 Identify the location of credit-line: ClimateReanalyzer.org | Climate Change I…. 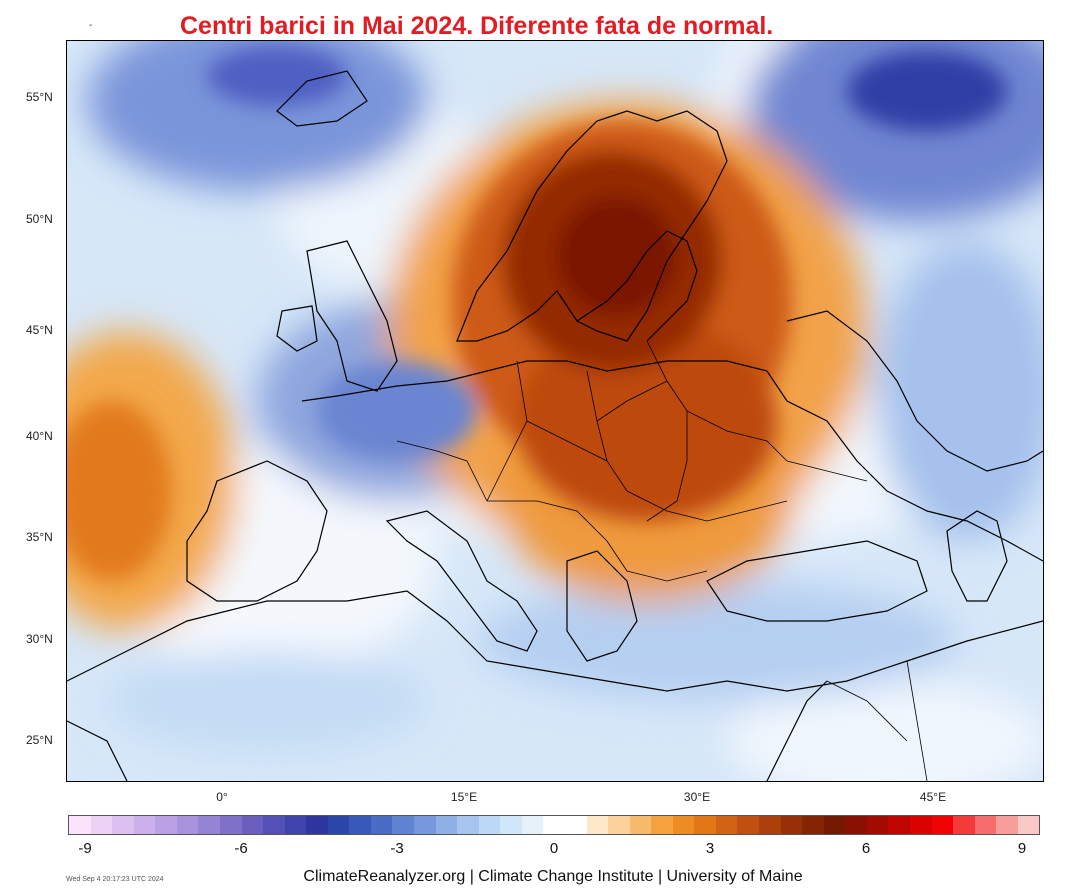
(553, 876).